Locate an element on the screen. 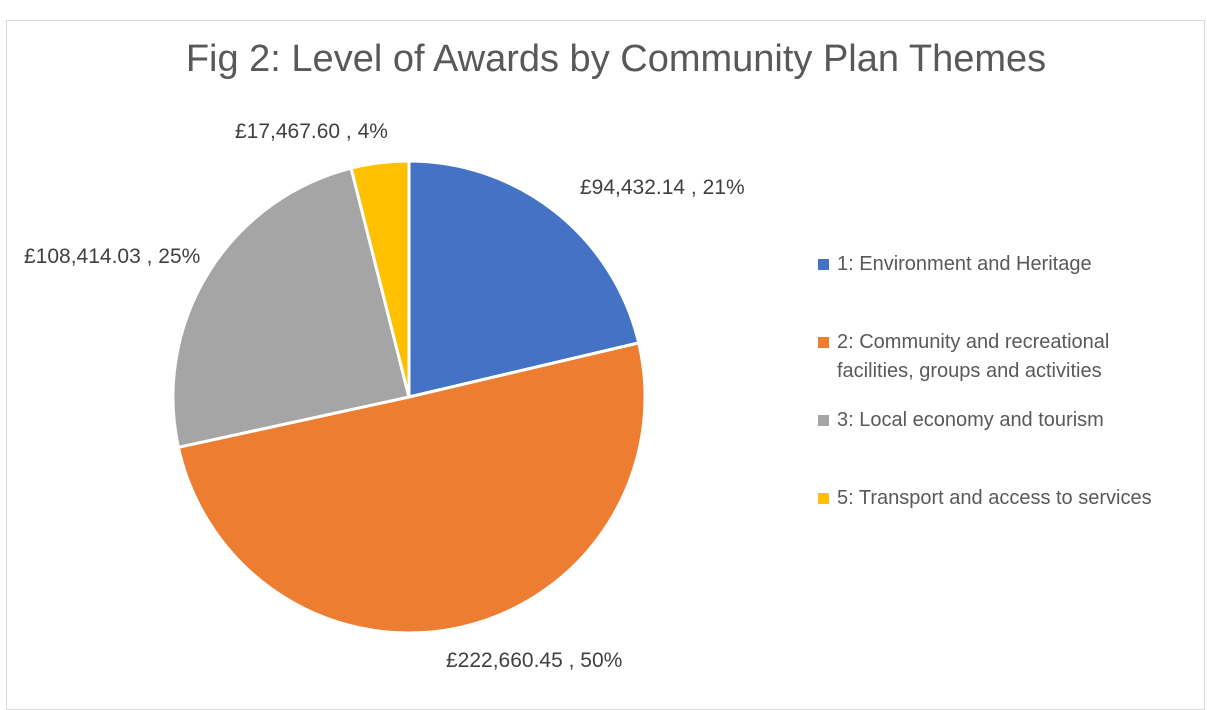  legend-label-environment: 1: Environment and Heritage is located at coordinates (964, 264).